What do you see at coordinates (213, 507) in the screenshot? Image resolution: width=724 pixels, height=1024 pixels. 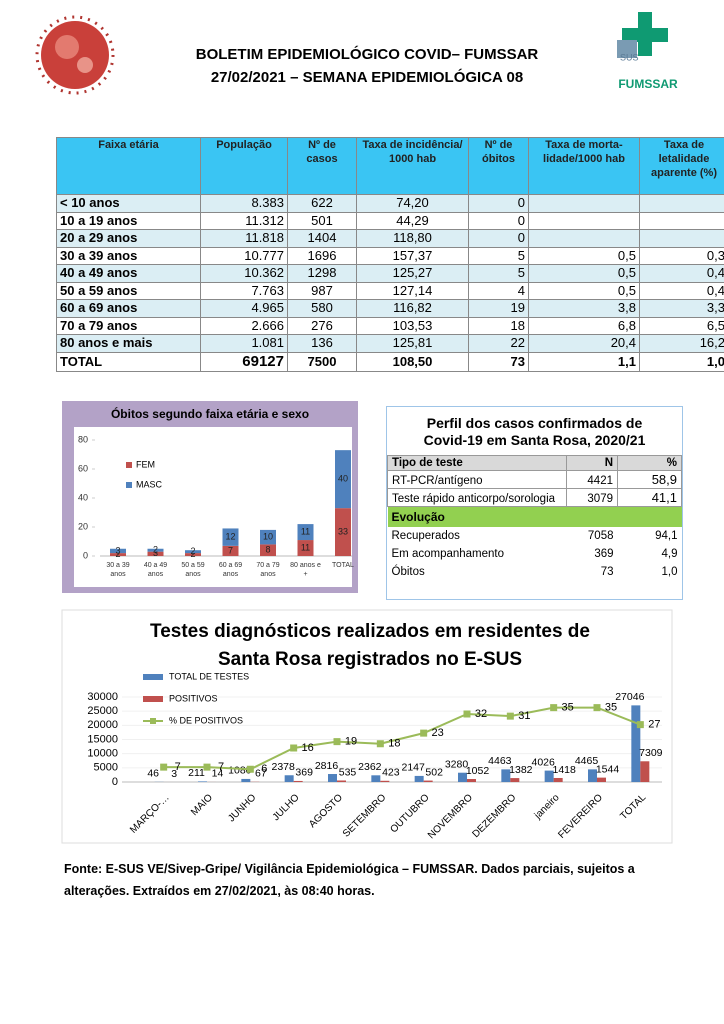 I see `chart1-plot` at bounding box center [213, 507].